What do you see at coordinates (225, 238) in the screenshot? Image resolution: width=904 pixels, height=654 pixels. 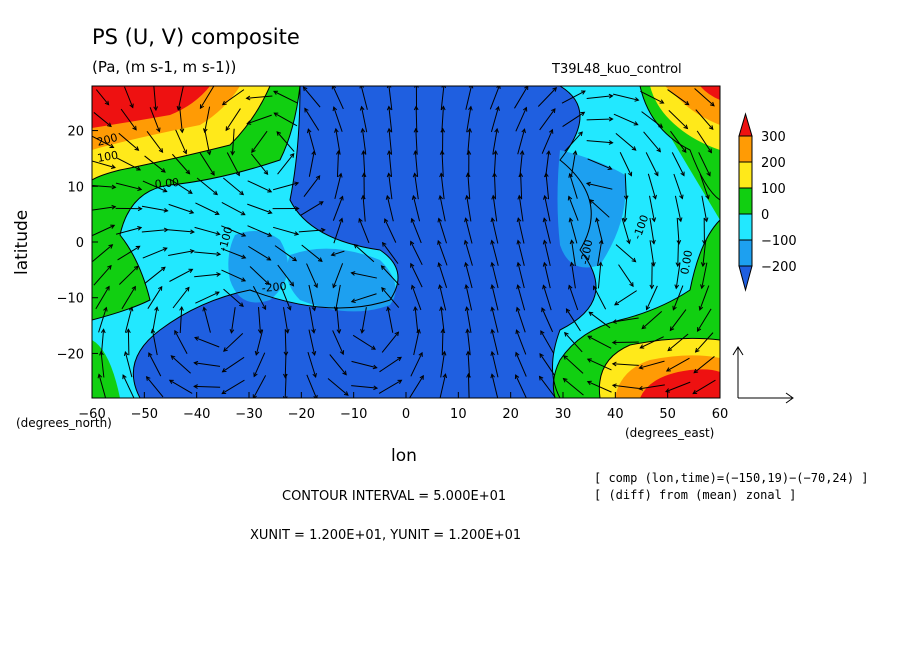 I see `contour-label: -100` at bounding box center [225, 238].